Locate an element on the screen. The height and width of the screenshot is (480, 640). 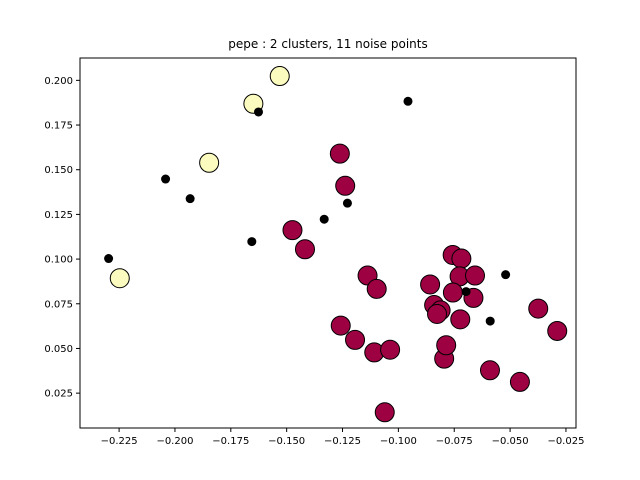
x-tick-label: −0.075 is located at coordinates (454, 441).